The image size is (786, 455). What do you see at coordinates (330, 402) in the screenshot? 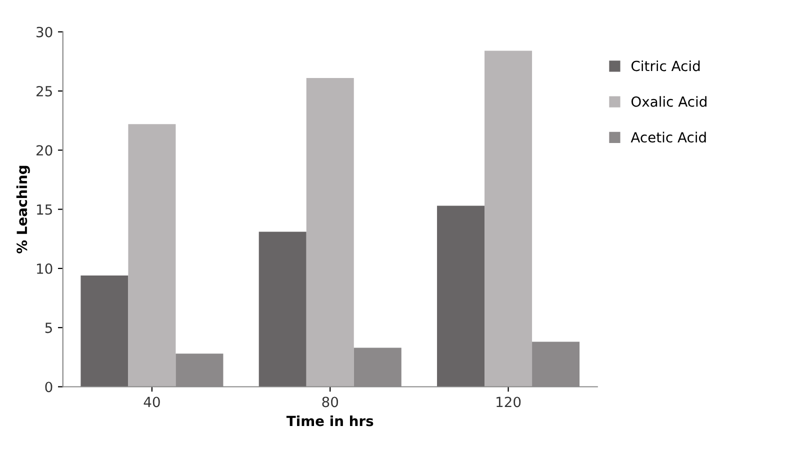
I see `x-tick-label: 80` at bounding box center [330, 402].